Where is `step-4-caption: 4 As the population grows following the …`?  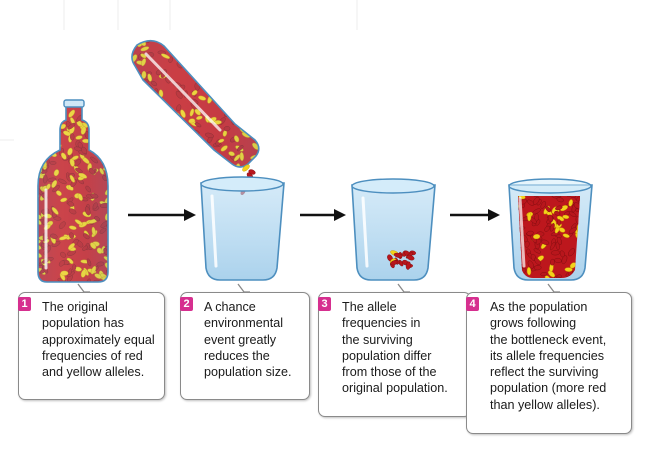 step-4-caption: 4 As the population grows following the … is located at coordinates (549, 363).